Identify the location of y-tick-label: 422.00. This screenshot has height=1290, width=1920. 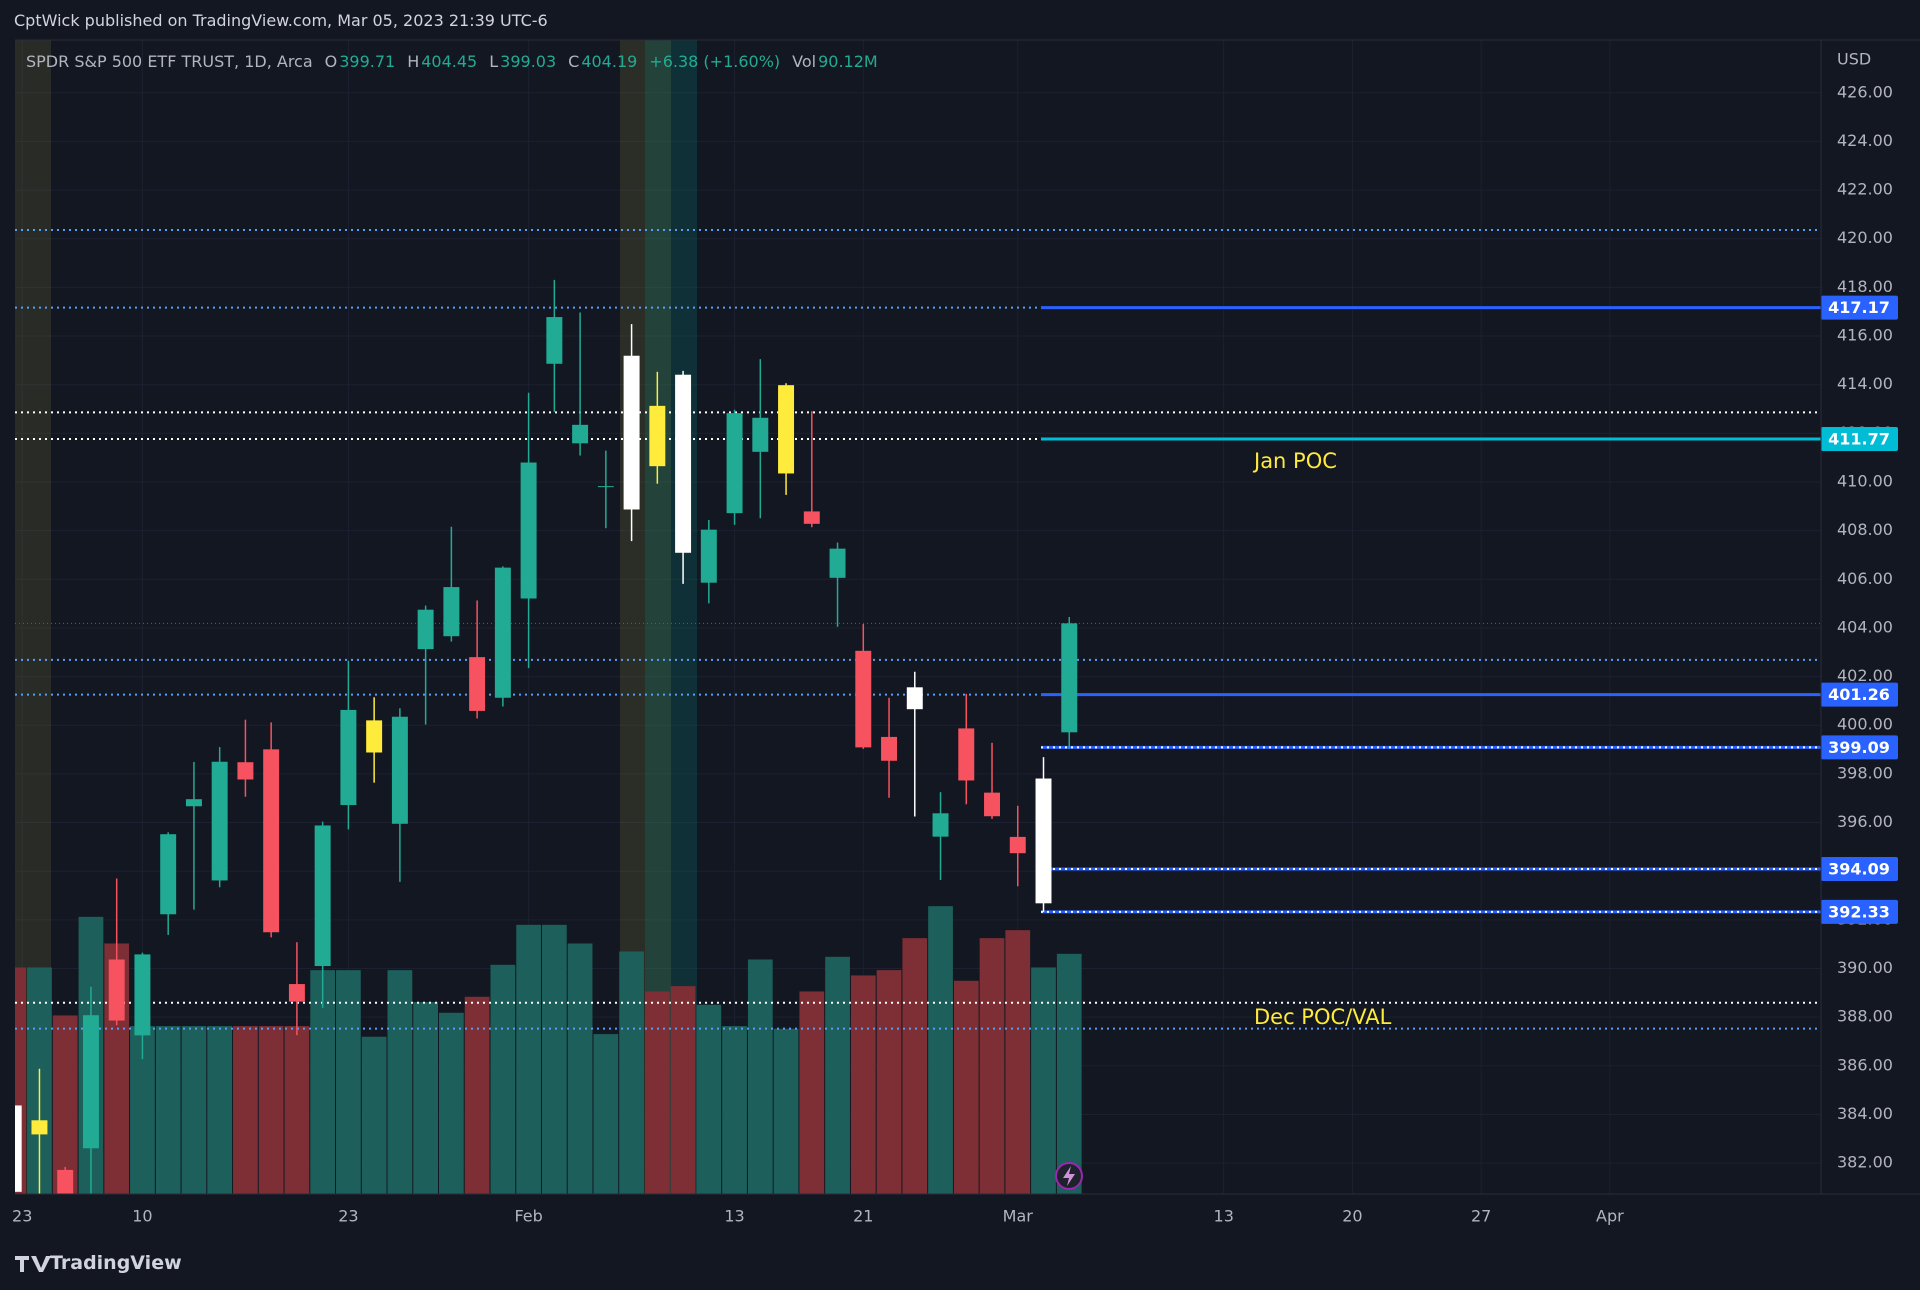
(1865, 189).